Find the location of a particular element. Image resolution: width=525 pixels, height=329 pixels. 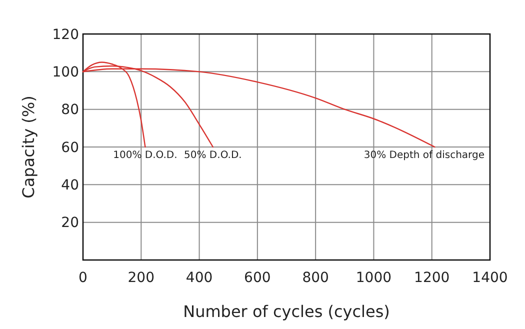

y-tick-label: 60 is located at coordinates (70, 148).